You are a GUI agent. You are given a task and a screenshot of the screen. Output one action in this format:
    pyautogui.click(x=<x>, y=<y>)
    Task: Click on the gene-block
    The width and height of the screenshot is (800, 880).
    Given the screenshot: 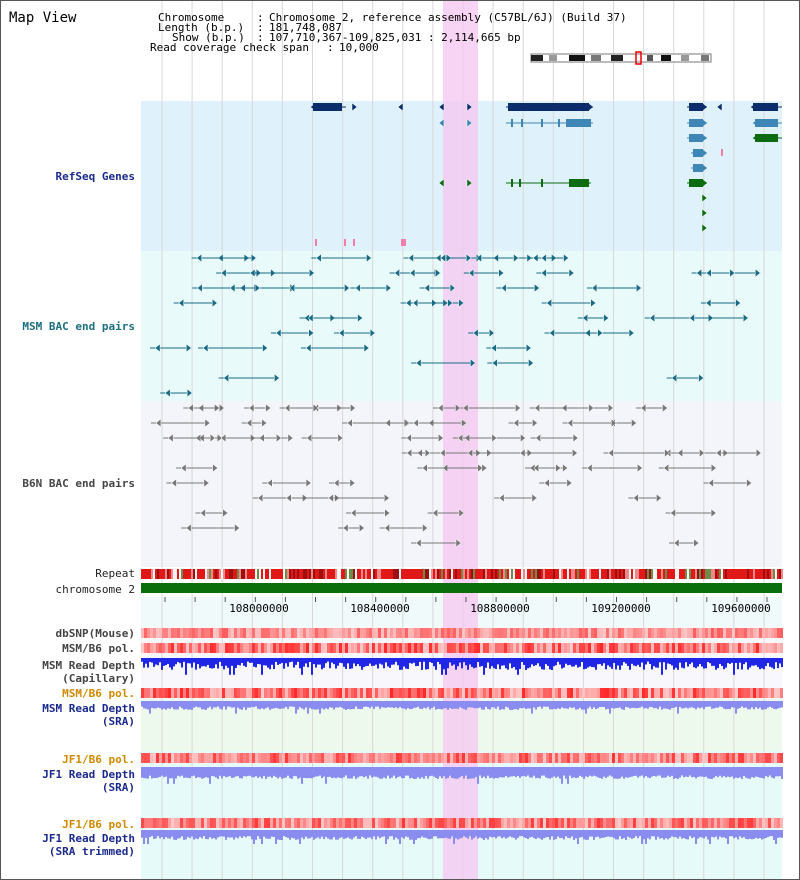 What is the action you would take?
    pyautogui.click(x=327, y=107)
    